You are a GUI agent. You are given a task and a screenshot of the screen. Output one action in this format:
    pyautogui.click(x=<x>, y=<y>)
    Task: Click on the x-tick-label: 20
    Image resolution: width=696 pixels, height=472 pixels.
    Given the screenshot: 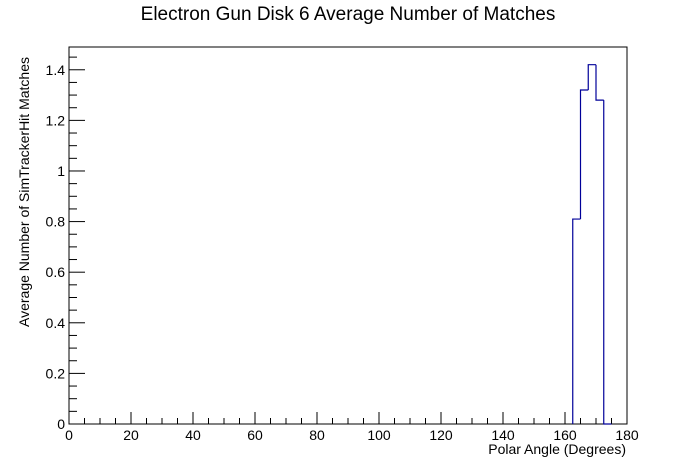 What is the action you would take?
    pyautogui.click(x=131, y=435)
    